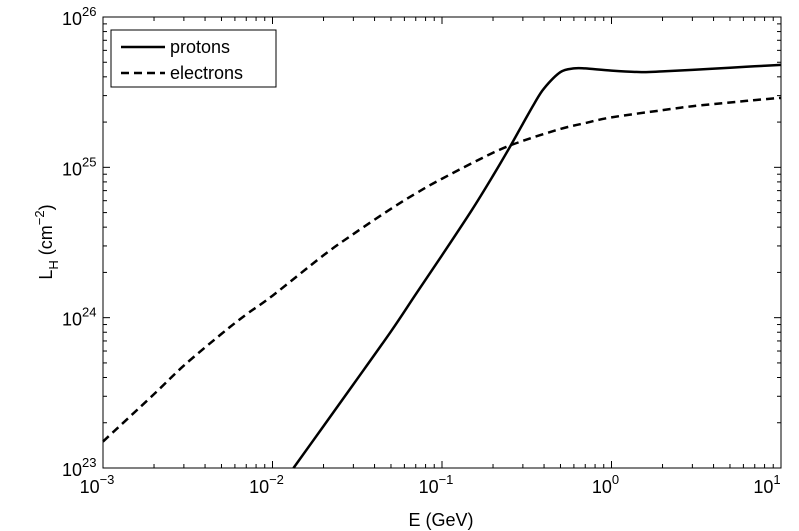  I want to click on y-tick-label: 1024, so click(79, 317).